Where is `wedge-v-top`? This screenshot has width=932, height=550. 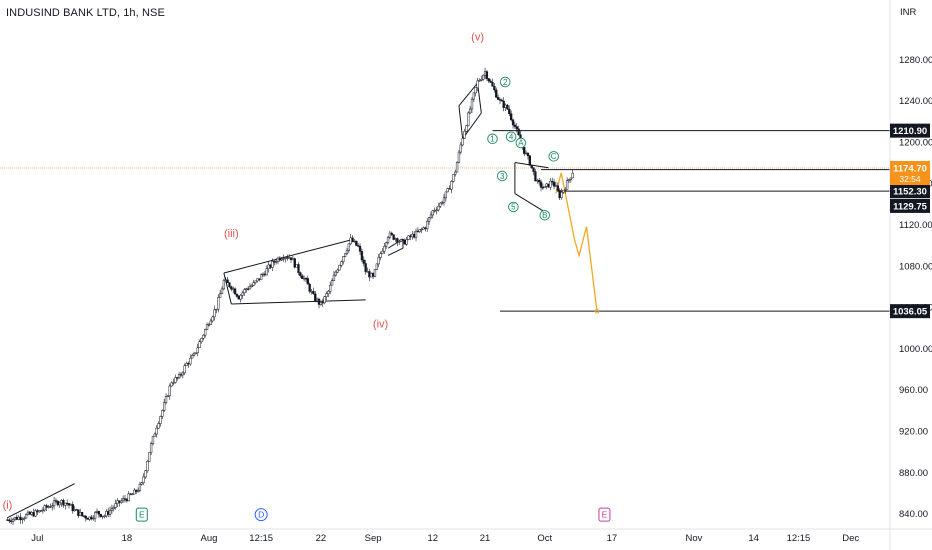 wedge-v-top is located at coordinates (479, 98).